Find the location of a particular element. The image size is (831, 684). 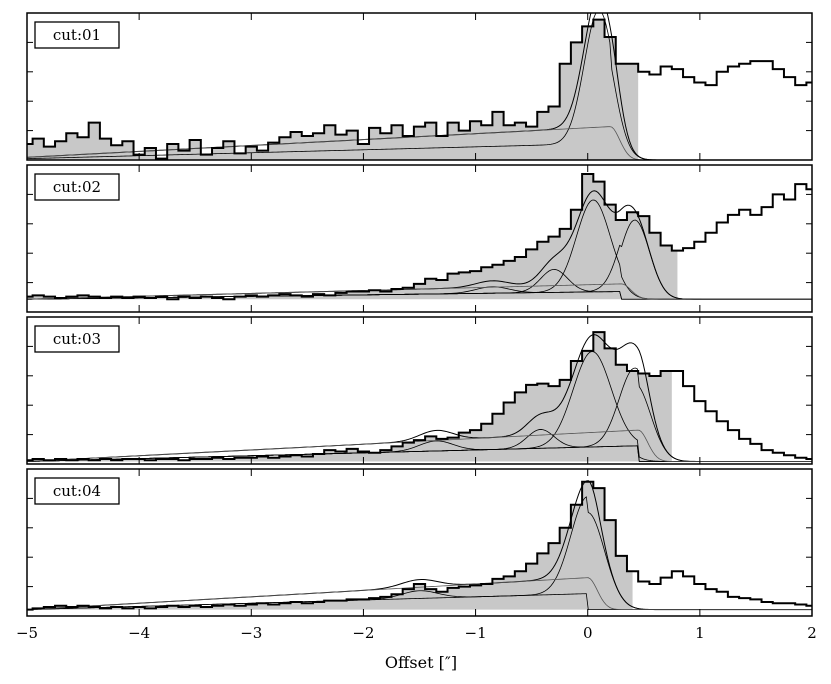

x-axis-title: Offset [″] is located at coordinates (421, 662).